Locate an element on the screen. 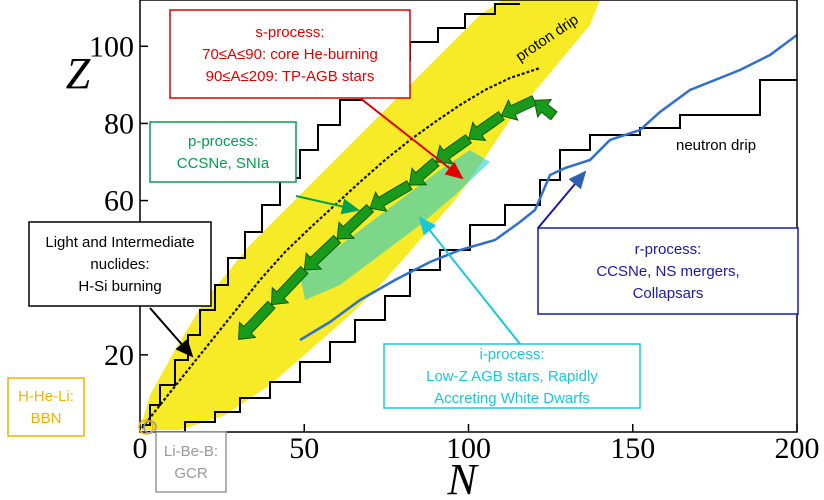 The image size is (824, 500). y-axis-ticks: 20406080100 is located at coordinates (118, 201).